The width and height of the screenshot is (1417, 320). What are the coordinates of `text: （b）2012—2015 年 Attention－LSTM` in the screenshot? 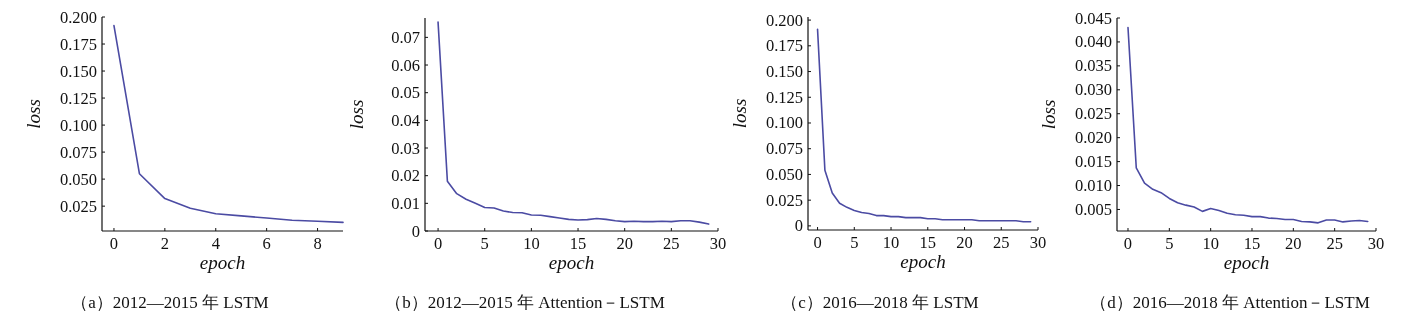 It's located at (525, 302).